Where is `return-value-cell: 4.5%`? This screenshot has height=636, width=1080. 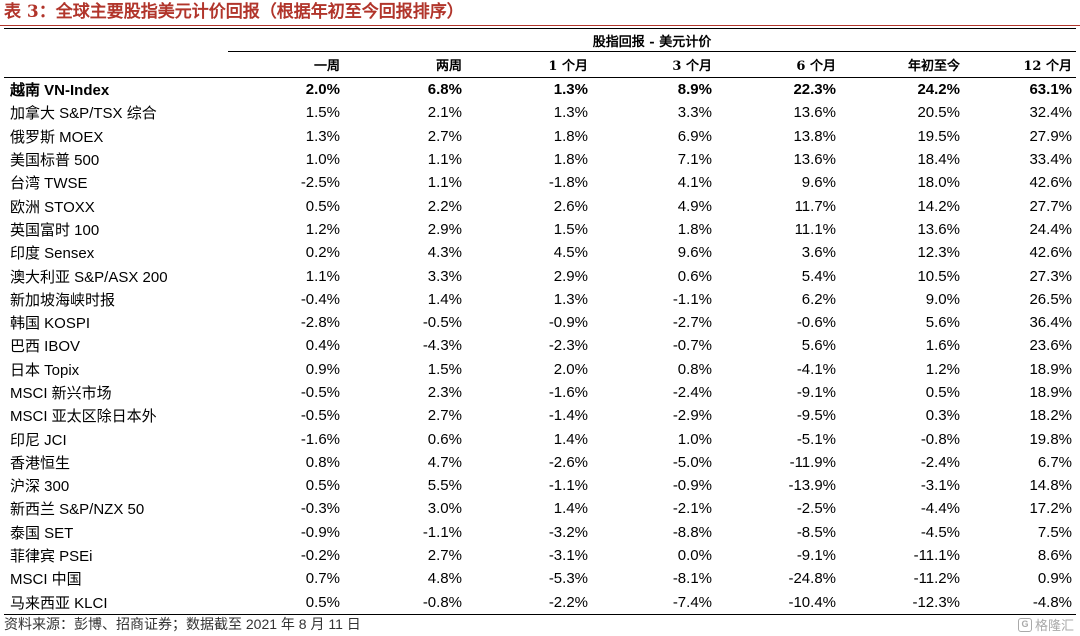 return-value-cell: 4.5% is located at coordinates (570, 253).